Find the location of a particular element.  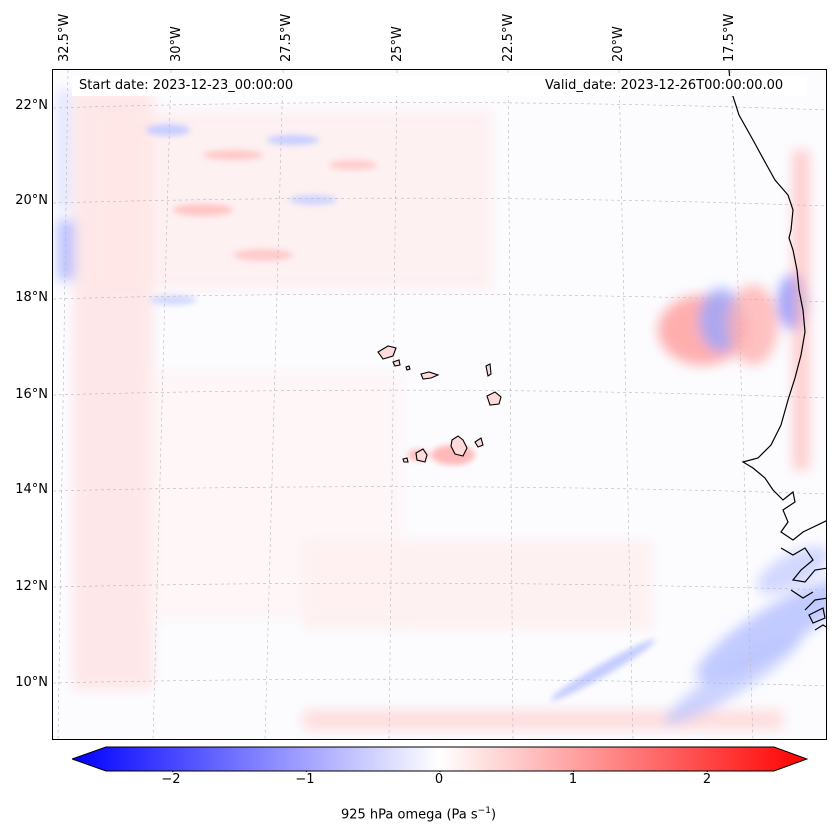

colorbar is located at coordinates (440, 759).